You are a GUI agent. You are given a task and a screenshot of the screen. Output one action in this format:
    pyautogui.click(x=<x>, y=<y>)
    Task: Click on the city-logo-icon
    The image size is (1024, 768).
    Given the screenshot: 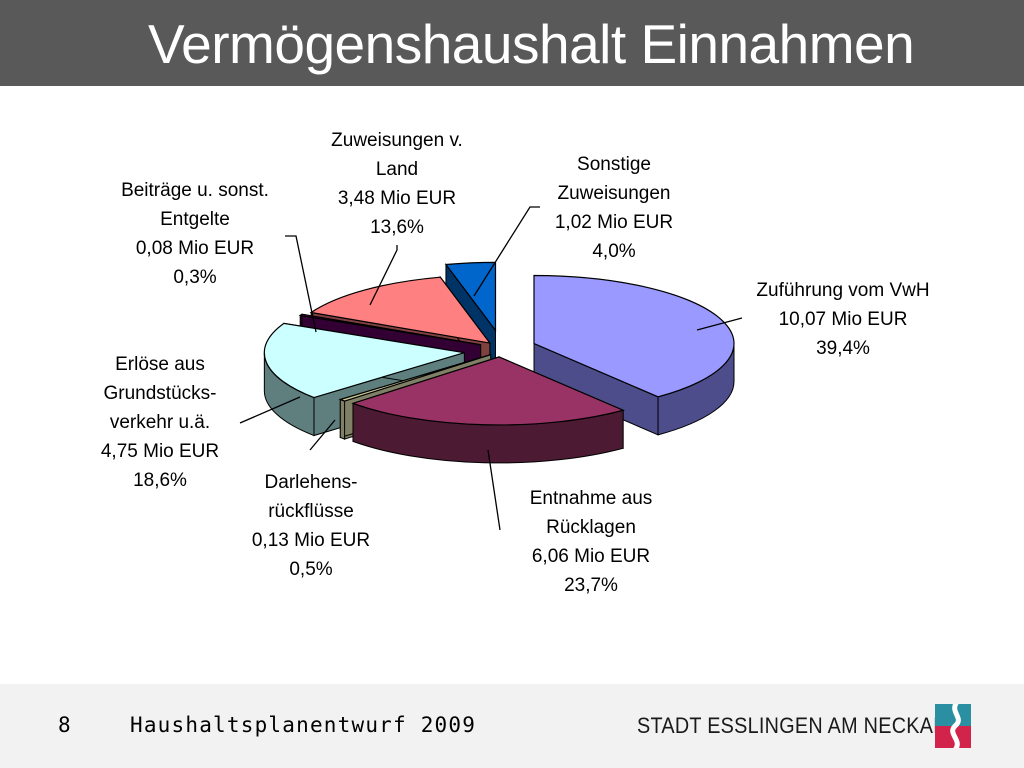 What is the action you would take?
    pyautogui.click(x=953, y=726)
    